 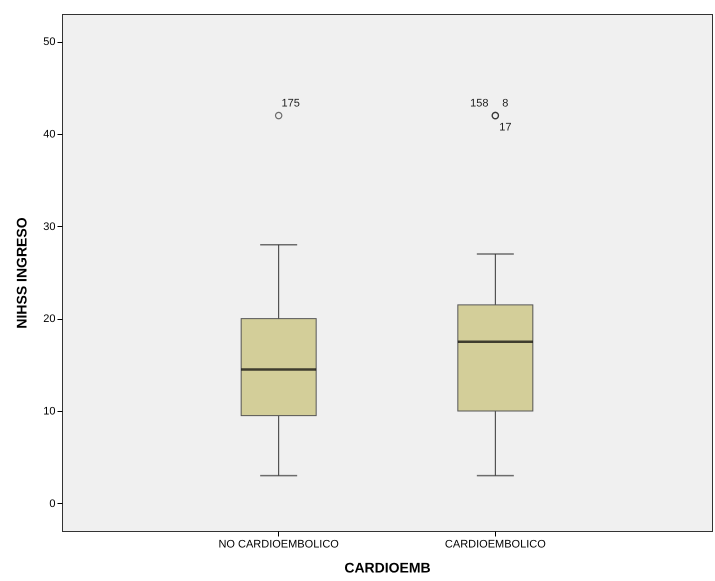 I want to click on annotation: 17, so click(x=505, y=128).